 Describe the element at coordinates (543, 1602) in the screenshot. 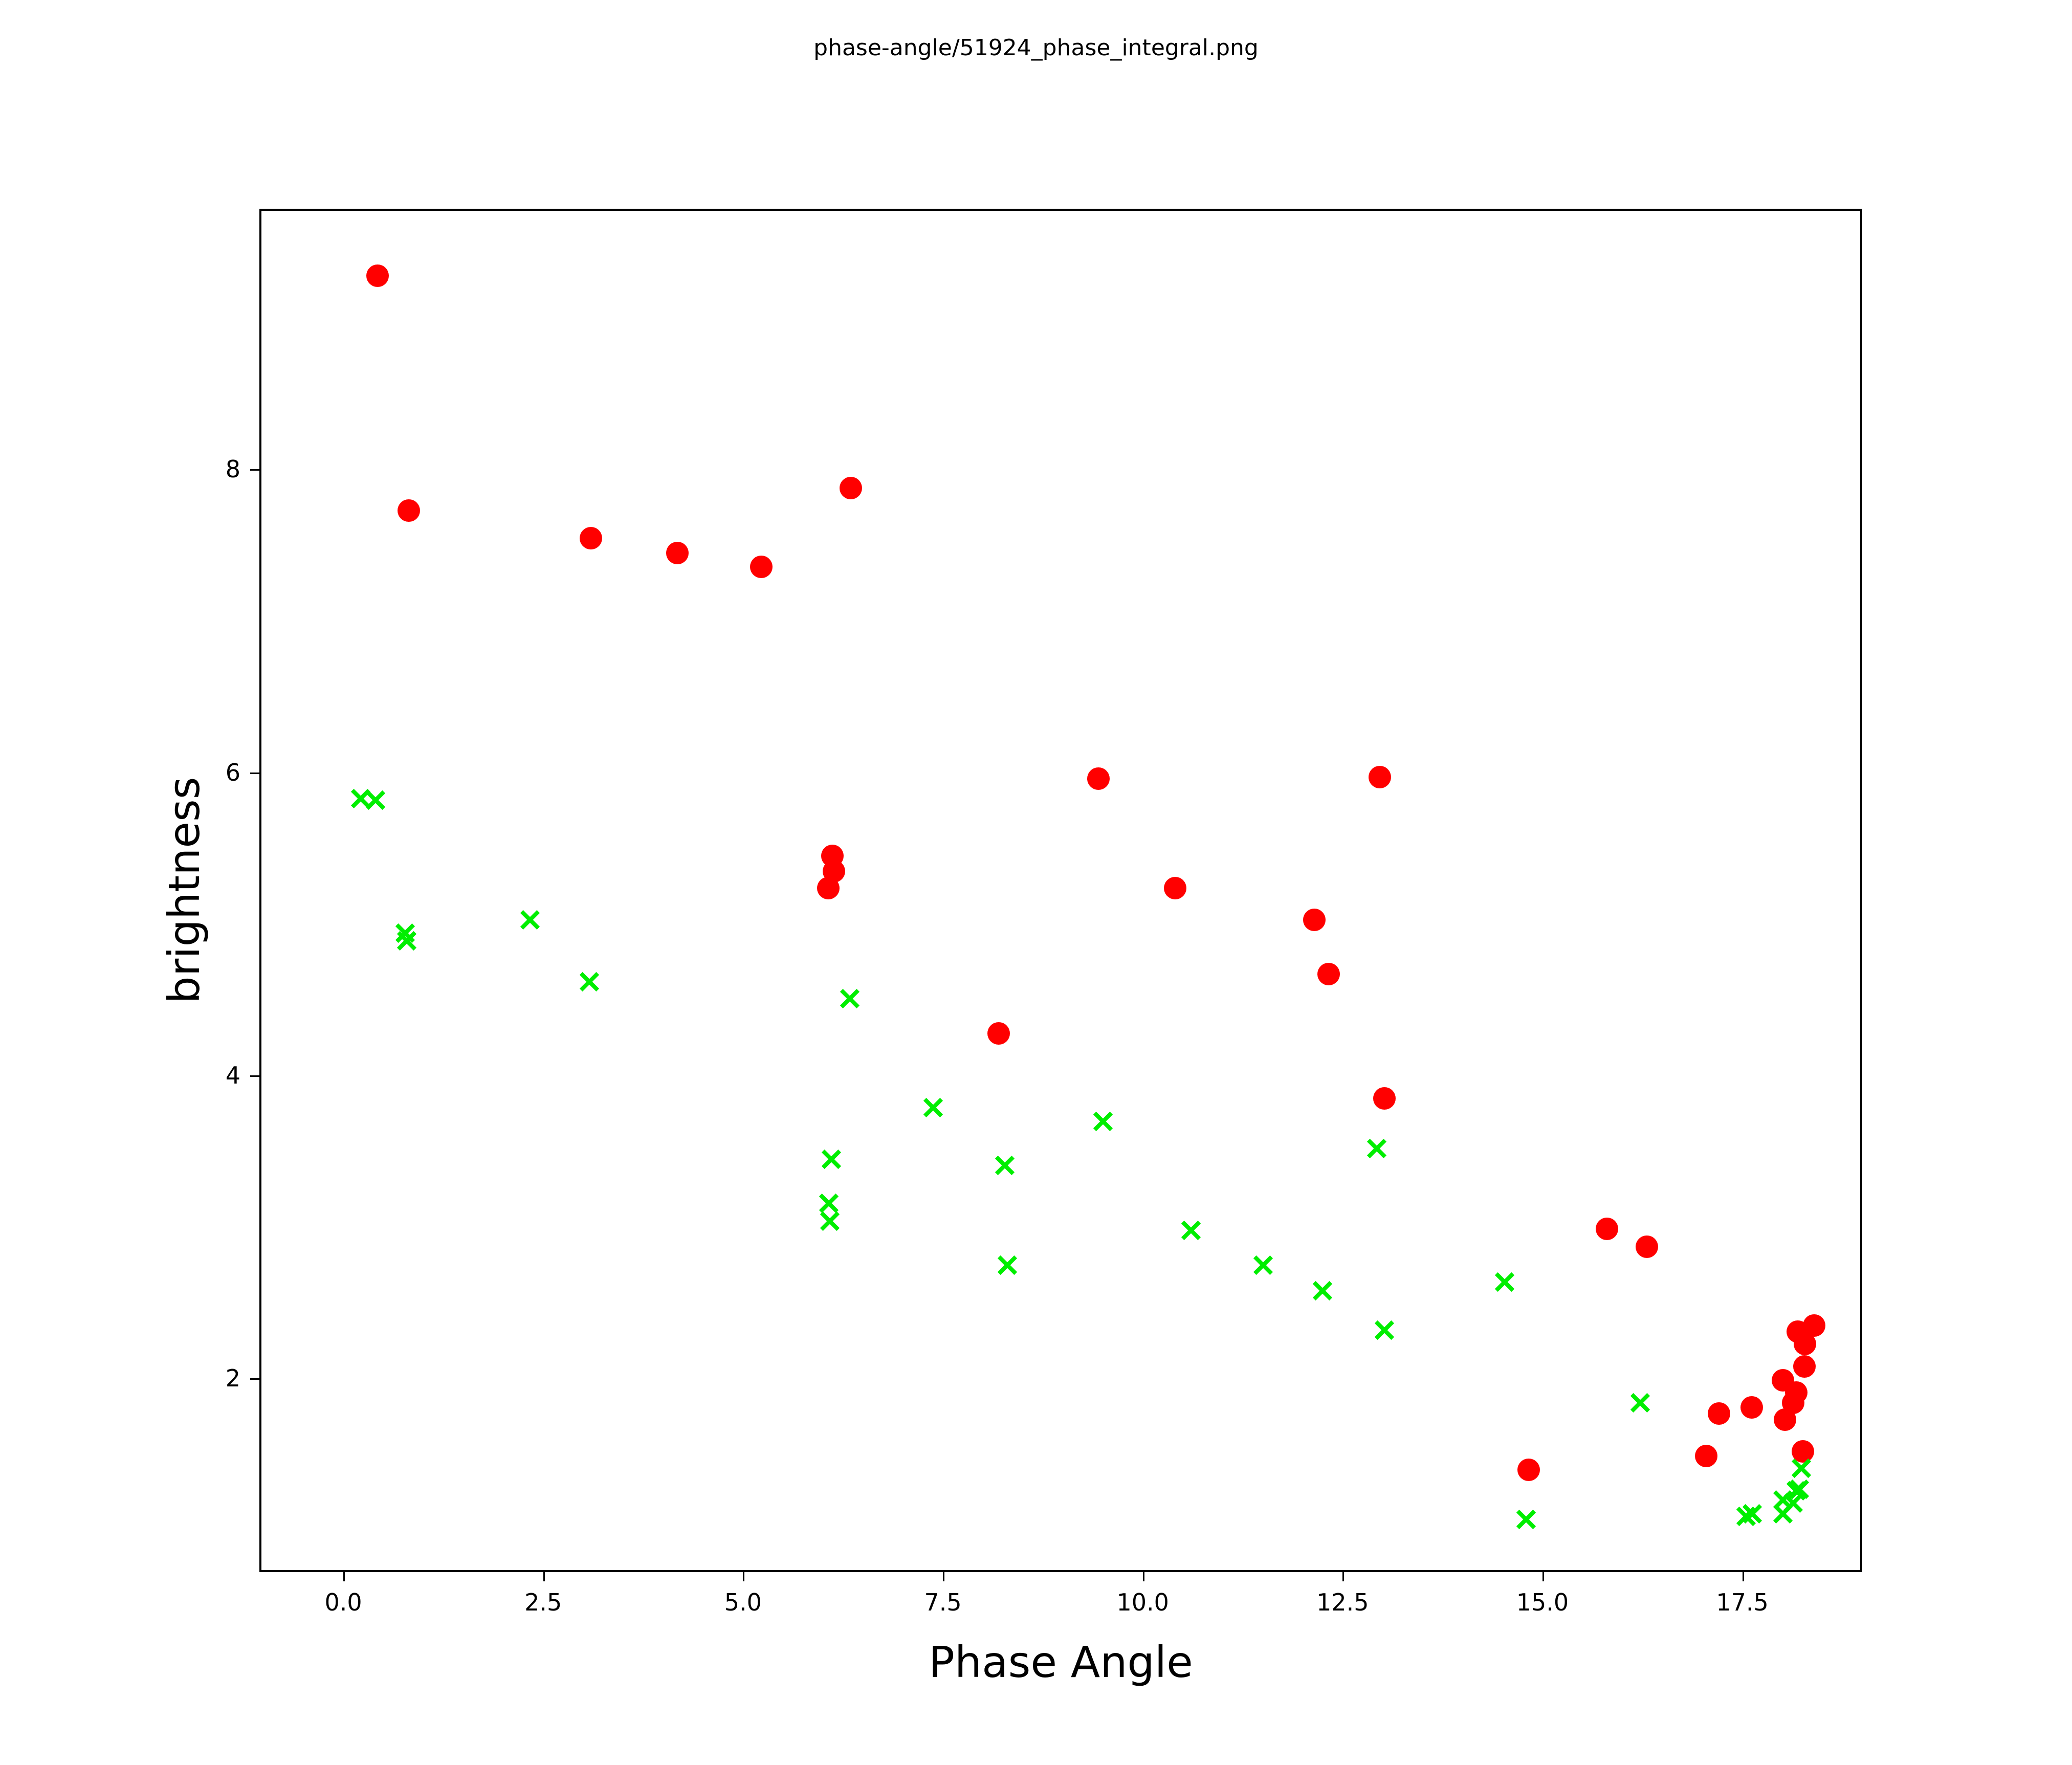

I see `x-tick-label: 2.5` at that location.